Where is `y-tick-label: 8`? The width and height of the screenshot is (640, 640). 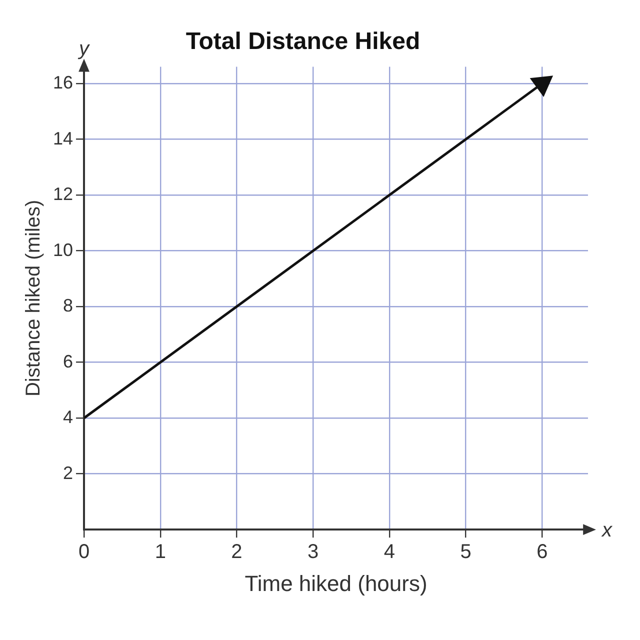
y-tick-label: 8 is located at coordinates (68, 306).